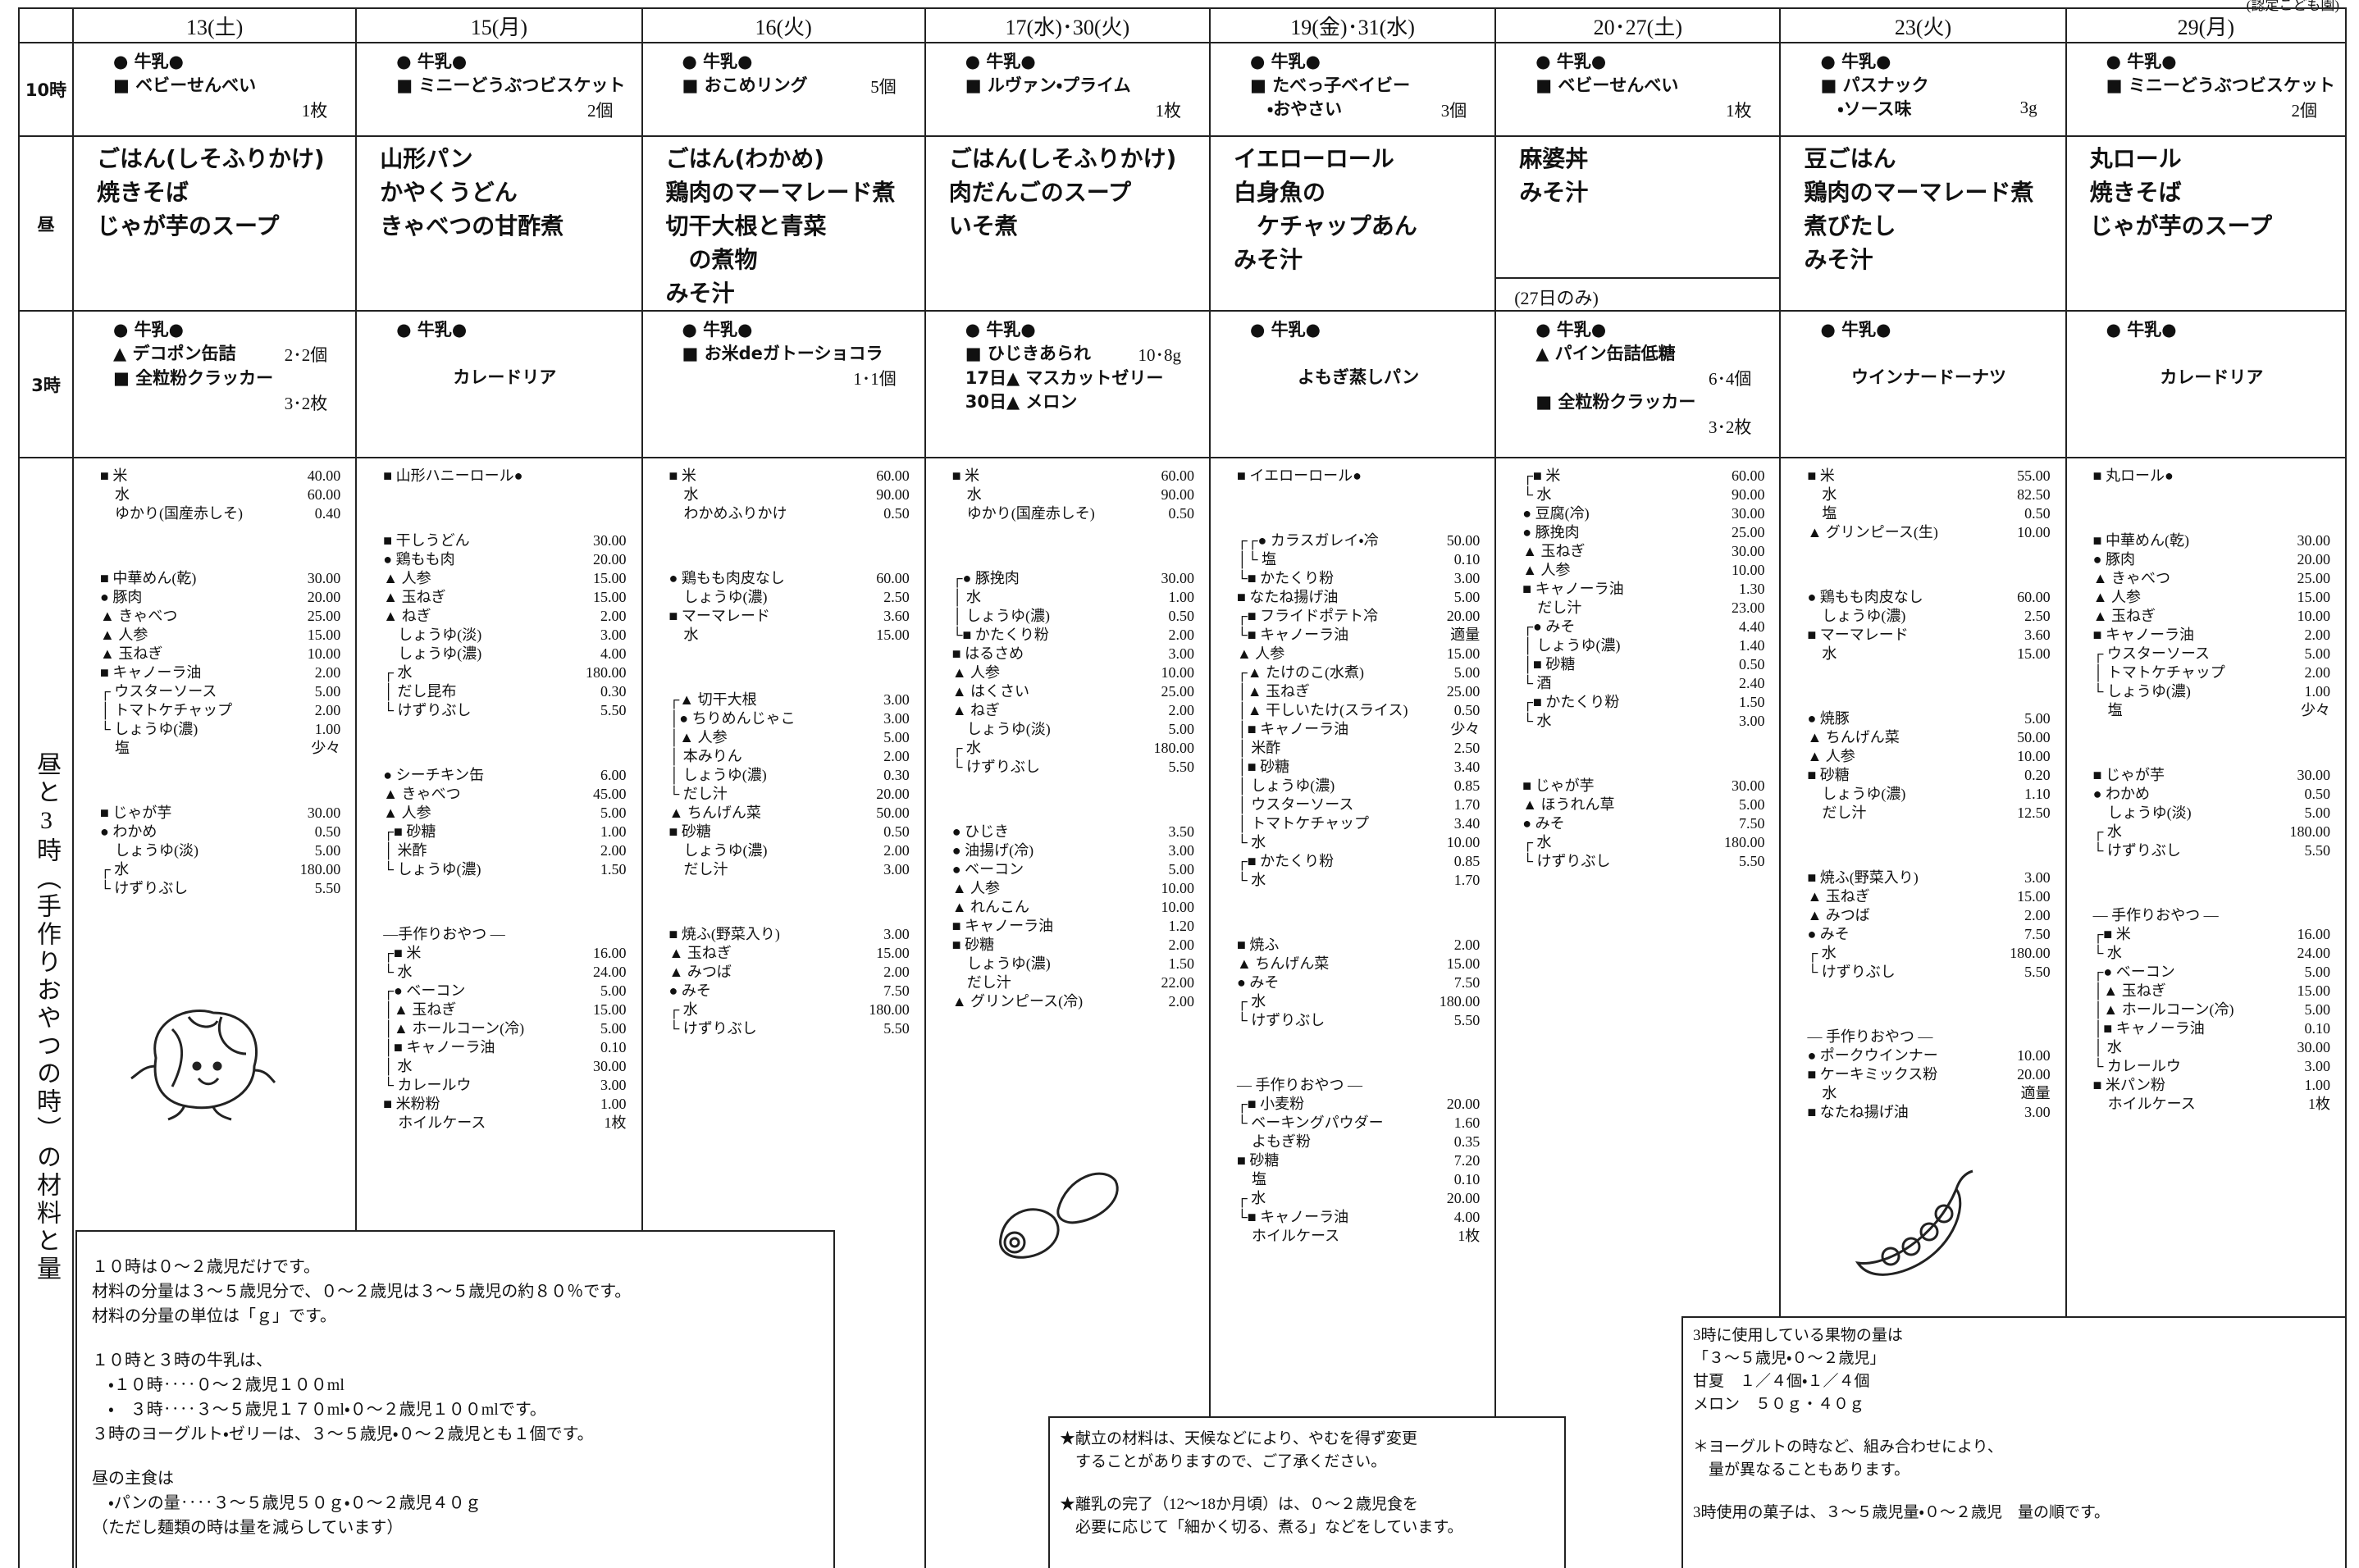  Describe the element at coordinates (504, 953) in the screenshot. I see `ingredient-row: ┌■ 米 16.00` at that location.